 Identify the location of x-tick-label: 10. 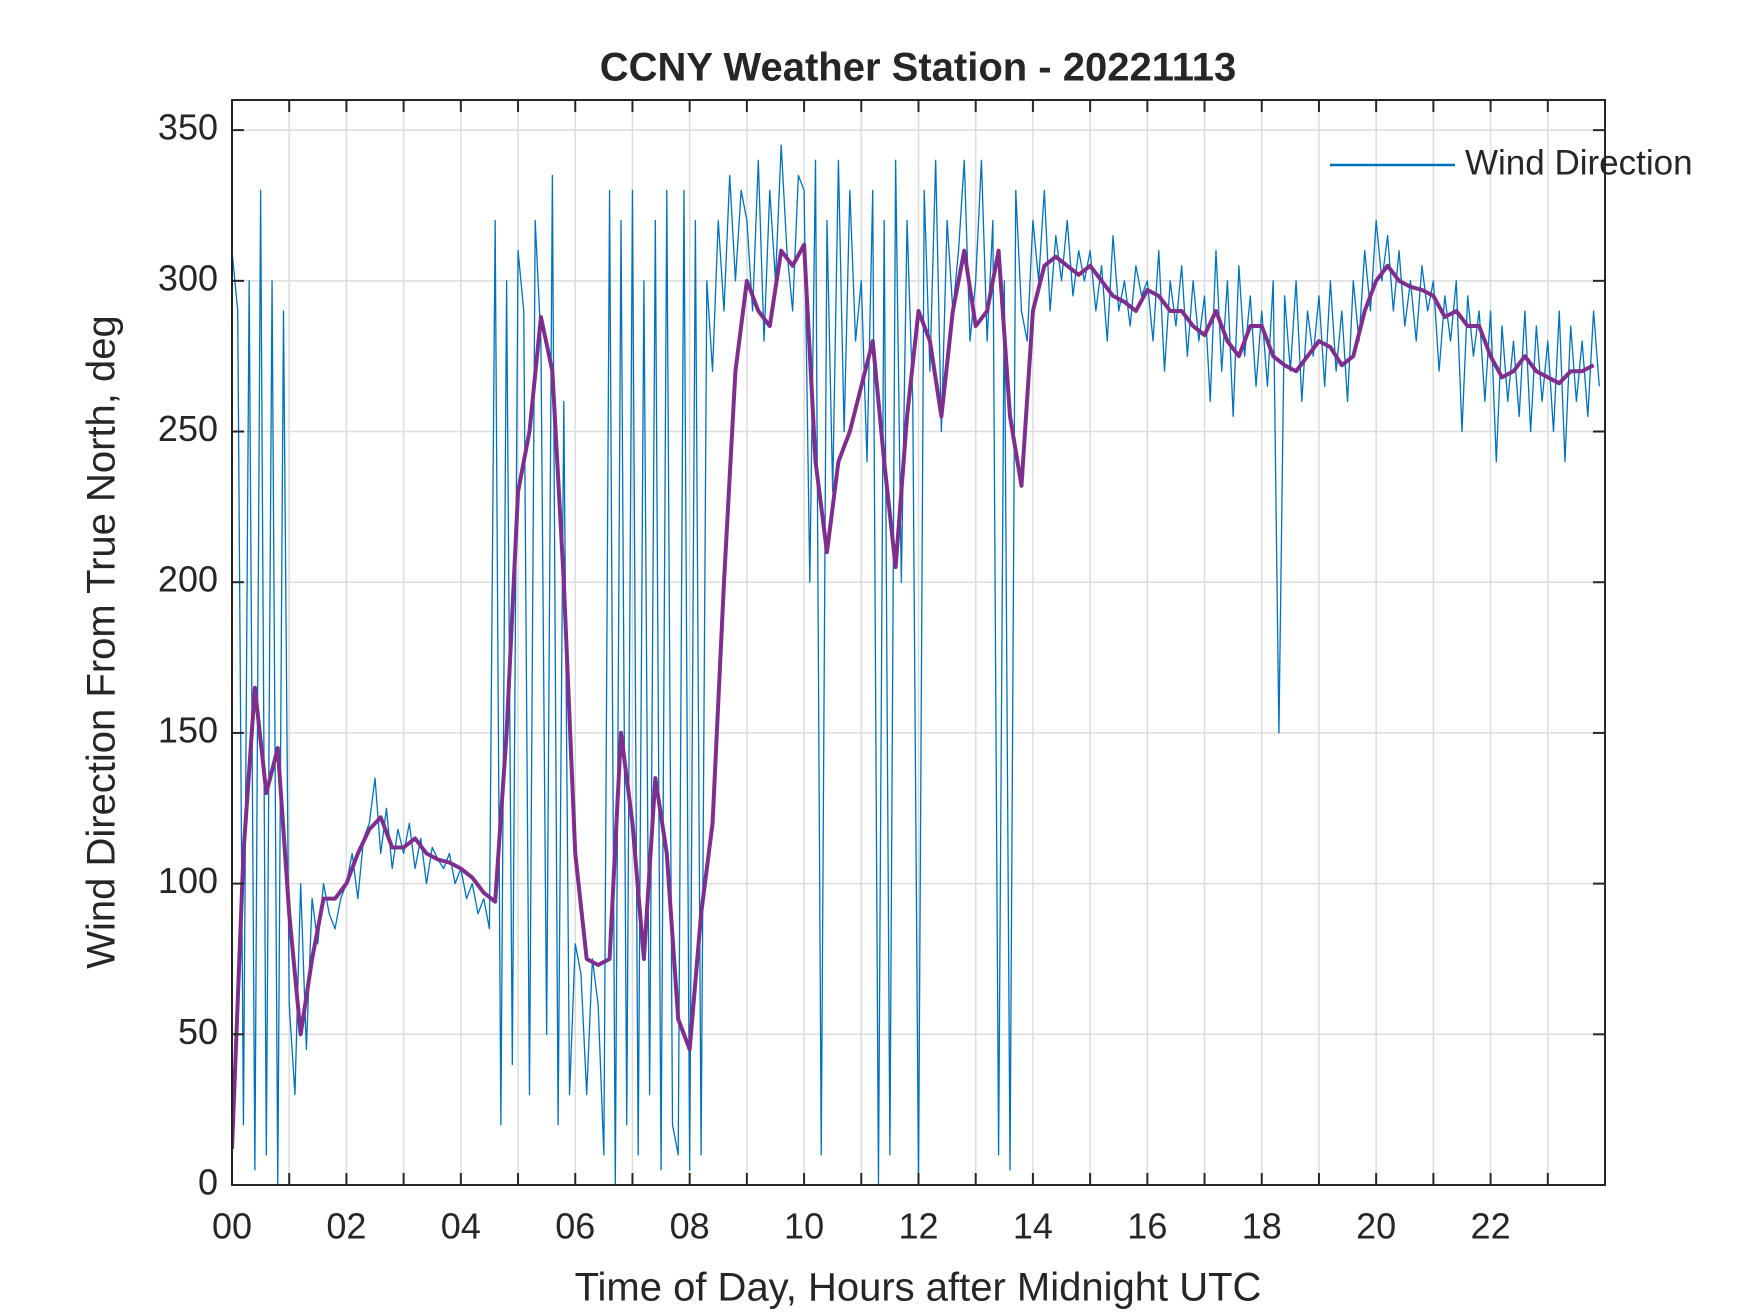
(804, 1226).